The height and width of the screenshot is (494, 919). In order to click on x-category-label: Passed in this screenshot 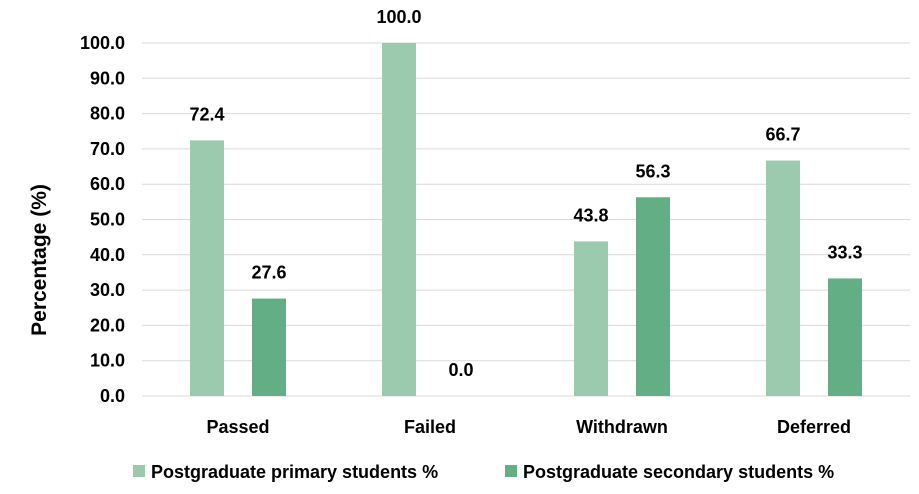, I will do `click(237, 427)`.